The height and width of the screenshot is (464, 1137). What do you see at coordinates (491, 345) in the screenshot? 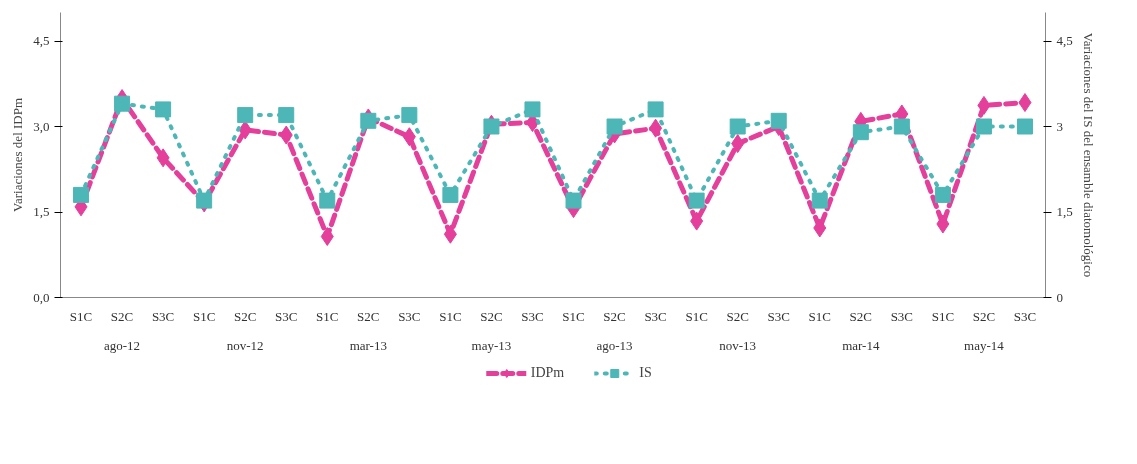
I see `text: may-13` at bounding box center [491, 345].